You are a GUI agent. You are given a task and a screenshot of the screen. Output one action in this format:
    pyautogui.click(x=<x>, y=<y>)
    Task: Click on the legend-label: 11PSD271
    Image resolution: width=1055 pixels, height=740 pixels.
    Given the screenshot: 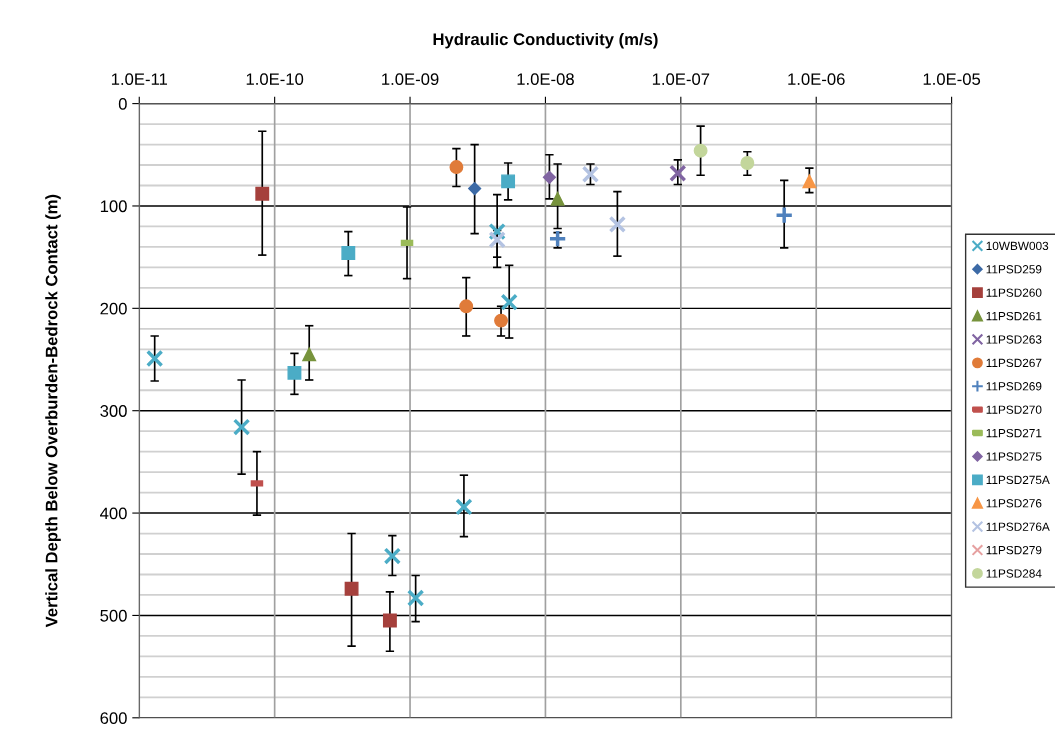 What is the action you would take?
    pyautogui.click(x=1014, y=433)
    